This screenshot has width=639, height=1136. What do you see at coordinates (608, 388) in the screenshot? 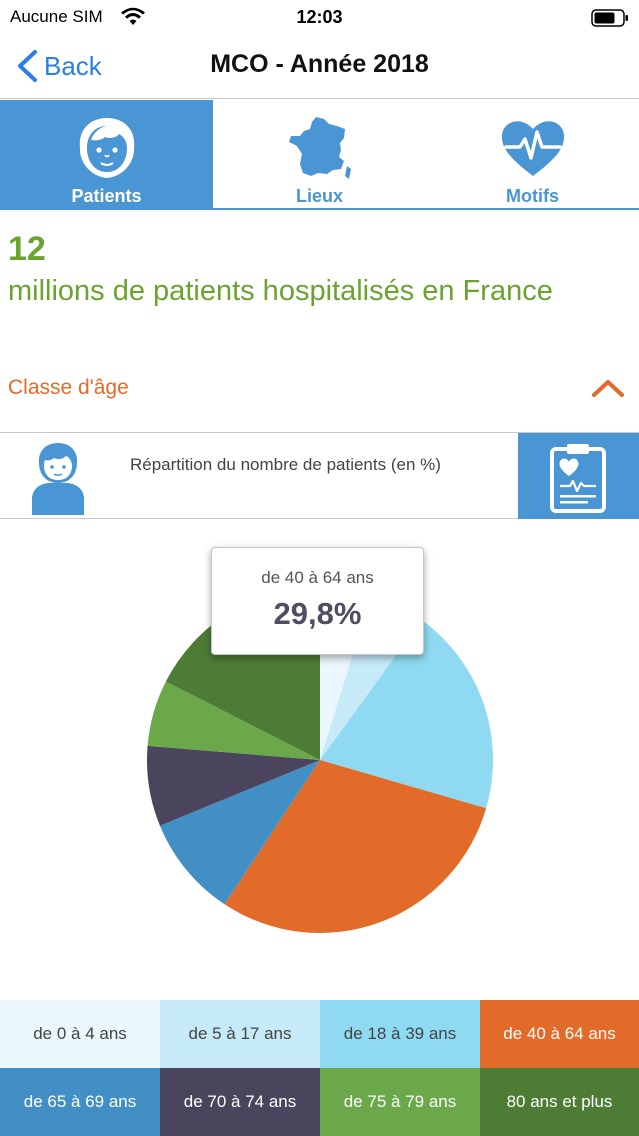
I see `chevron-up-icon` at bounding box center [608, 388].